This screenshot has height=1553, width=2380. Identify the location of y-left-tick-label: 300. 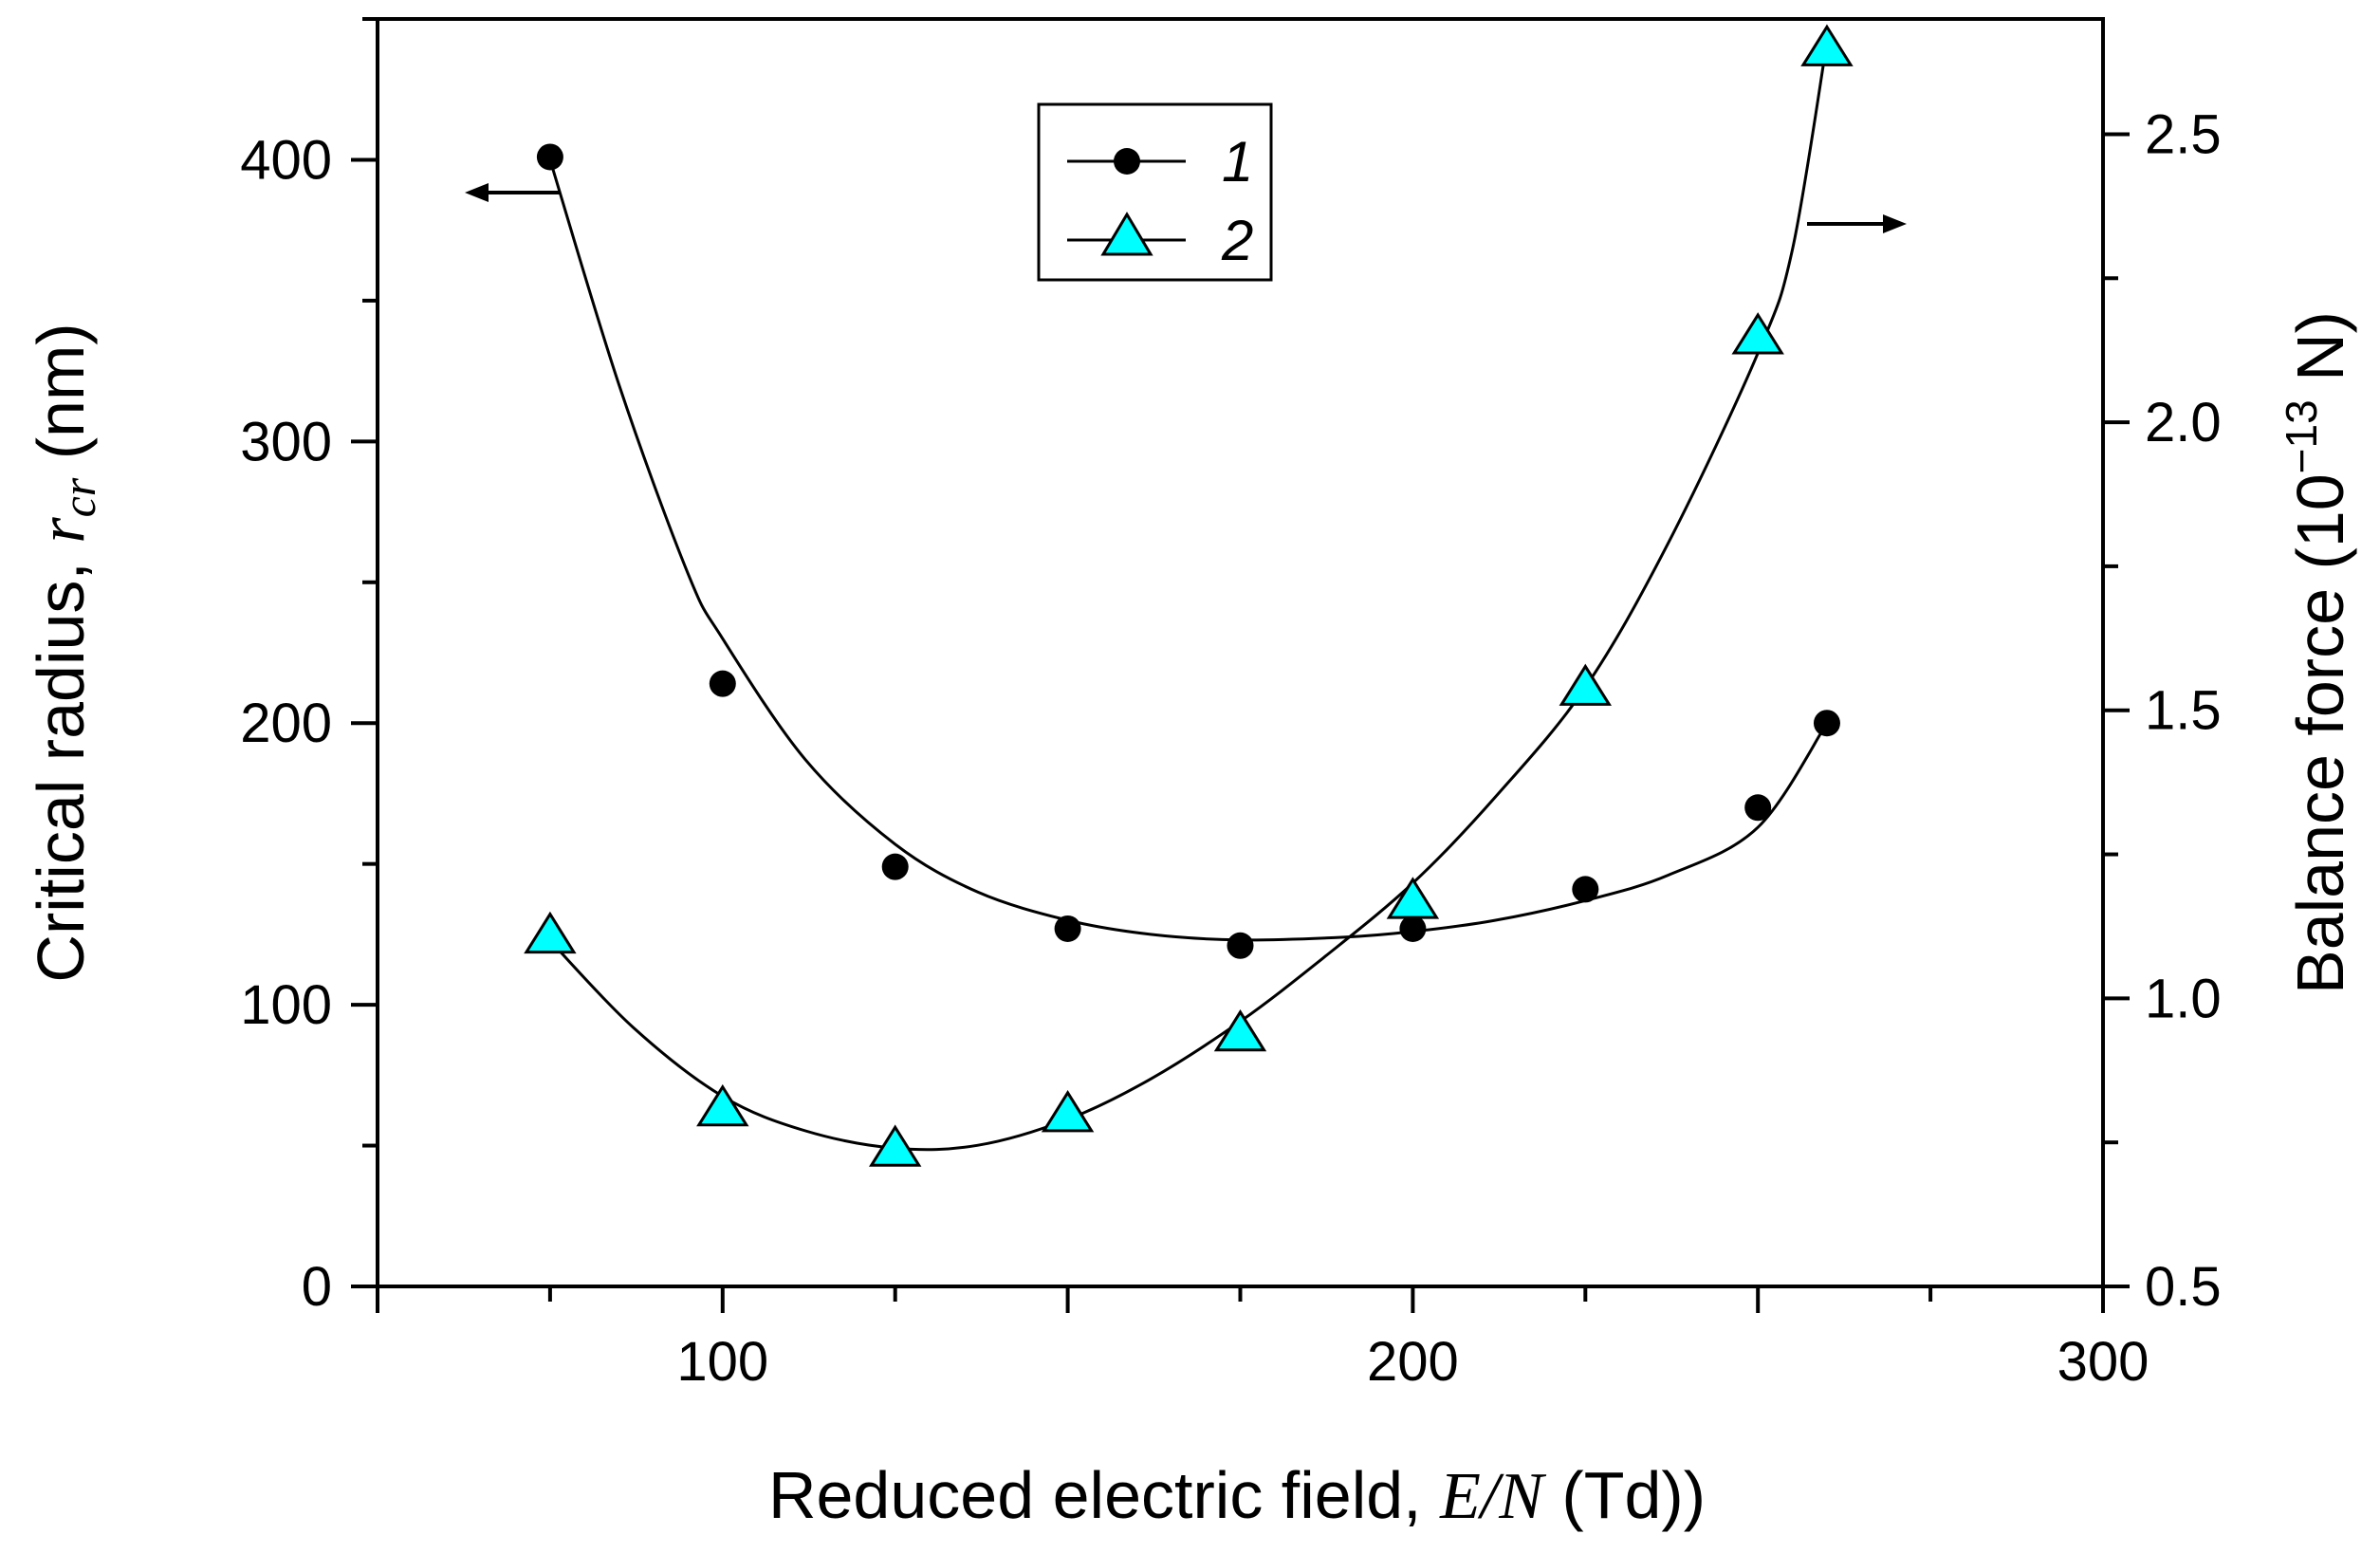
(286, 441).